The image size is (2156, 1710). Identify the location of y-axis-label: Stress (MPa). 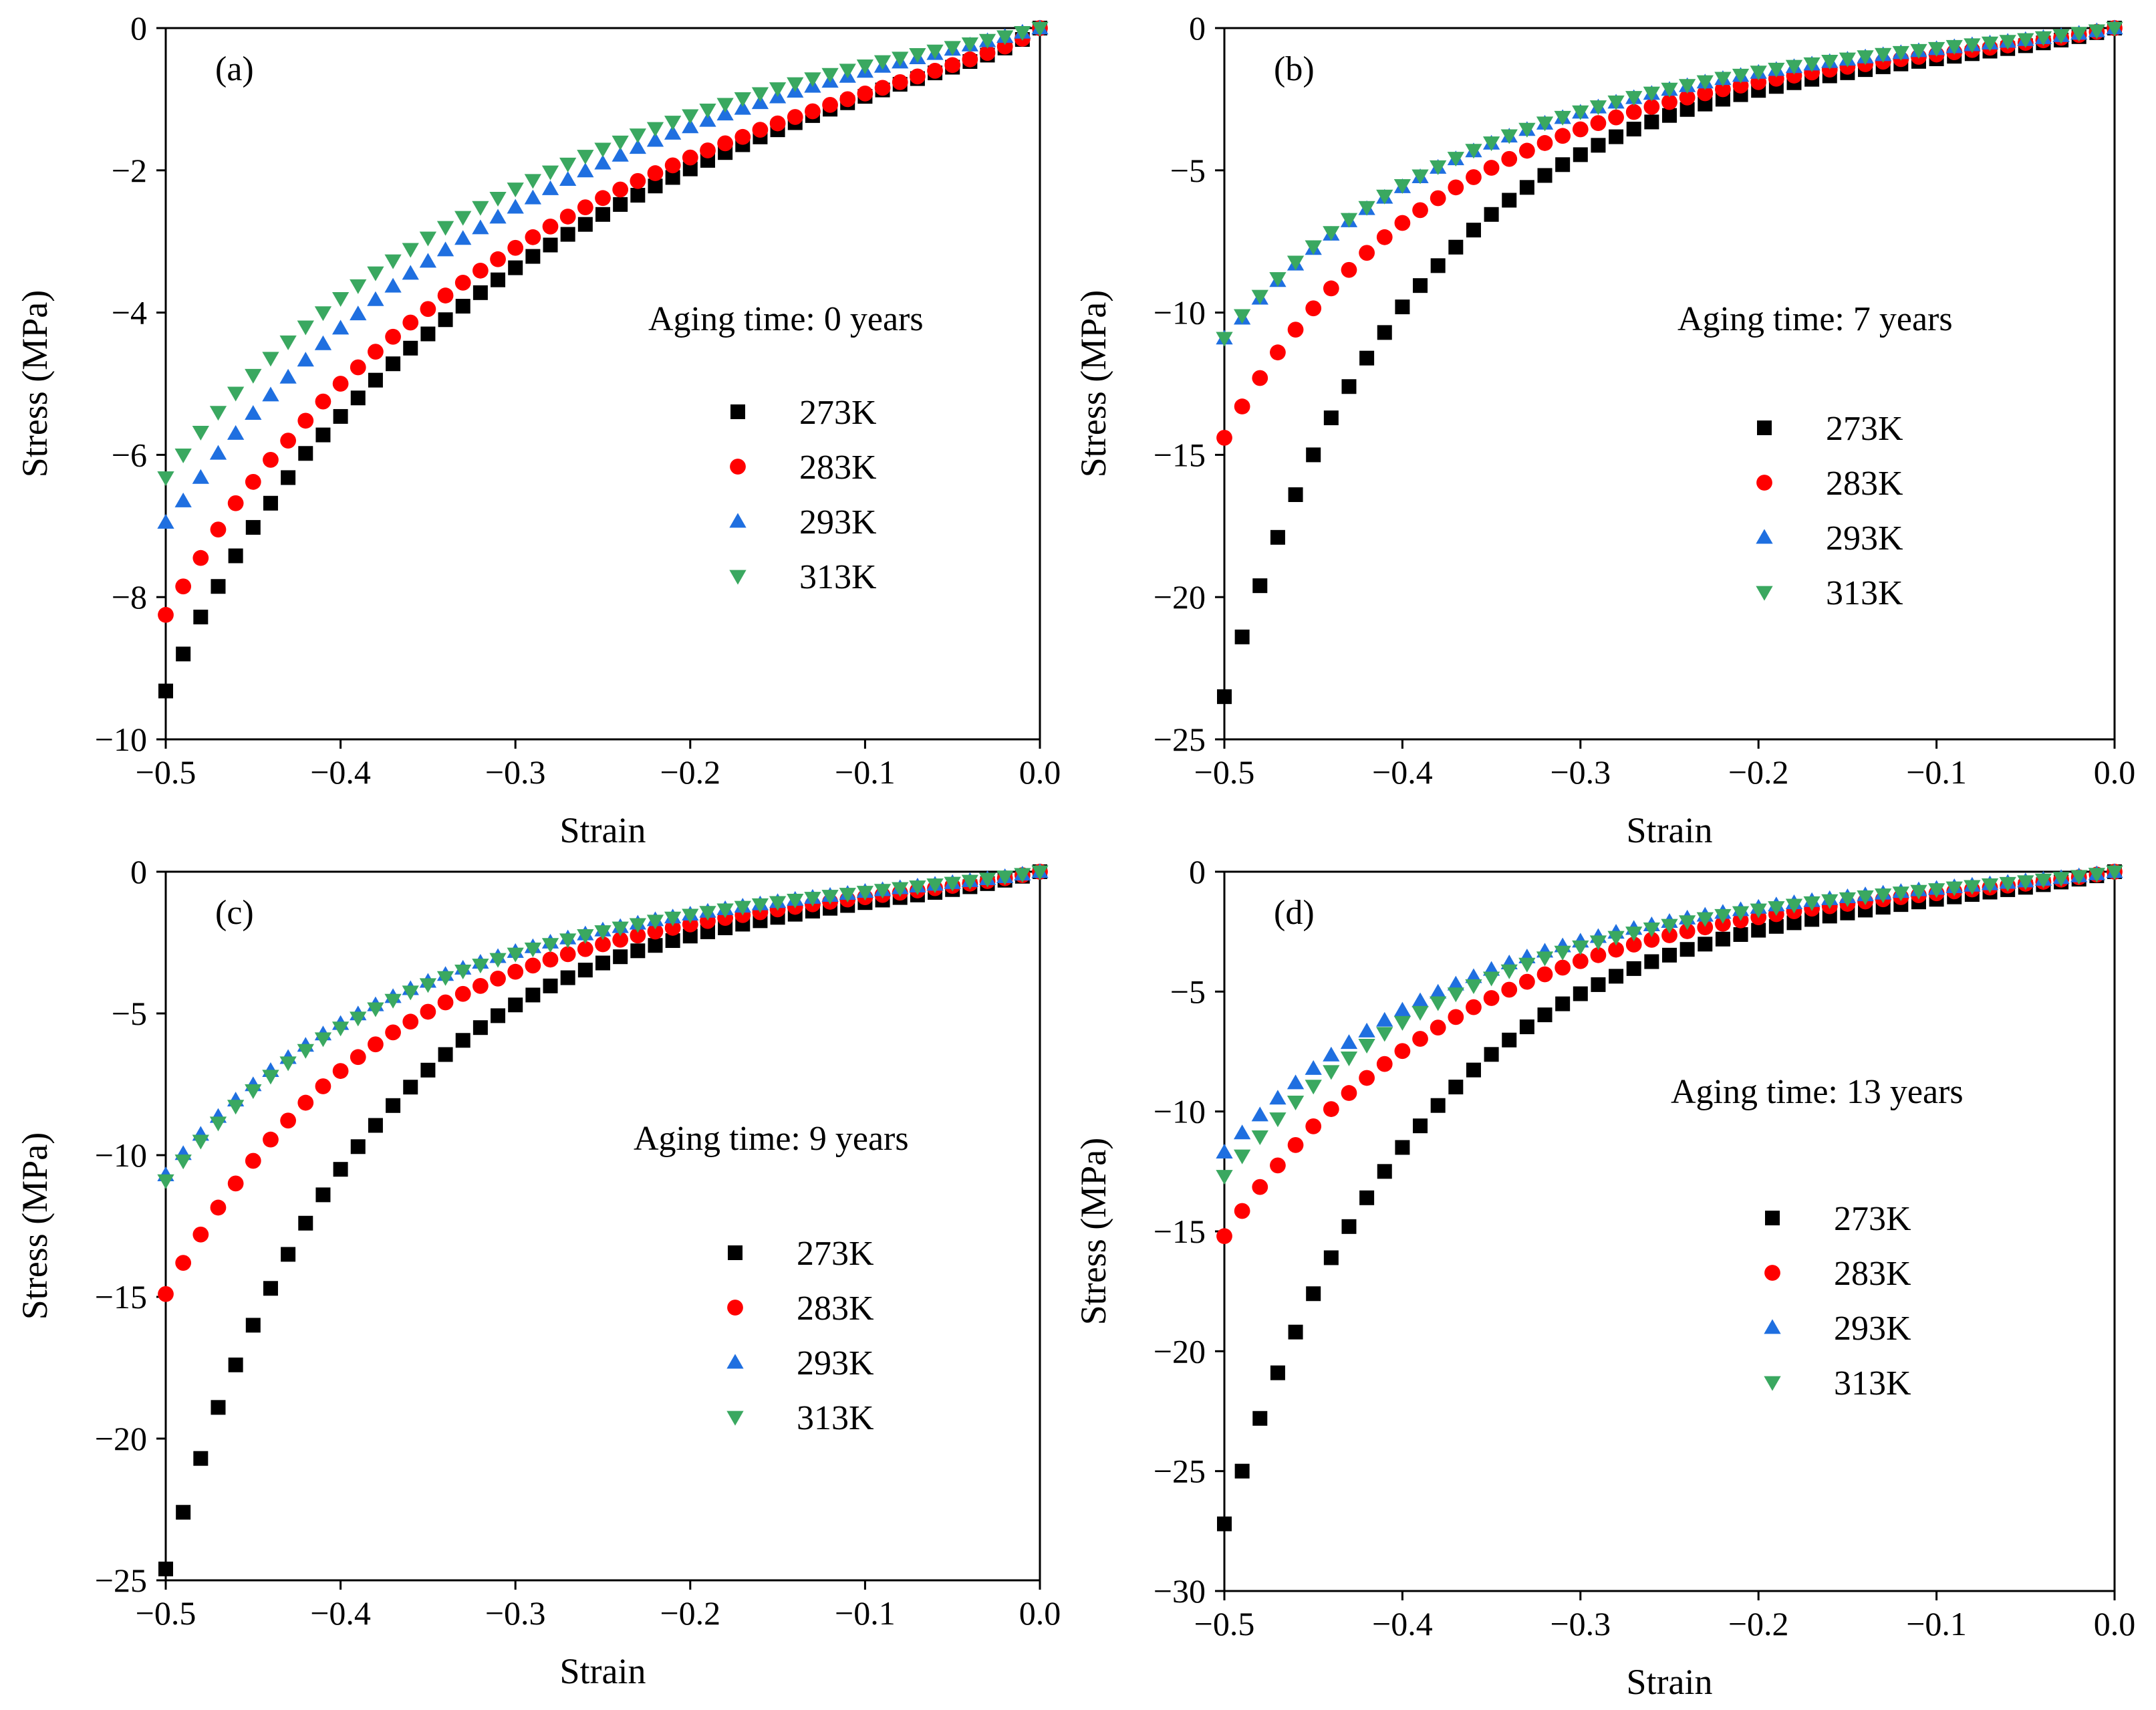
(35, 384).